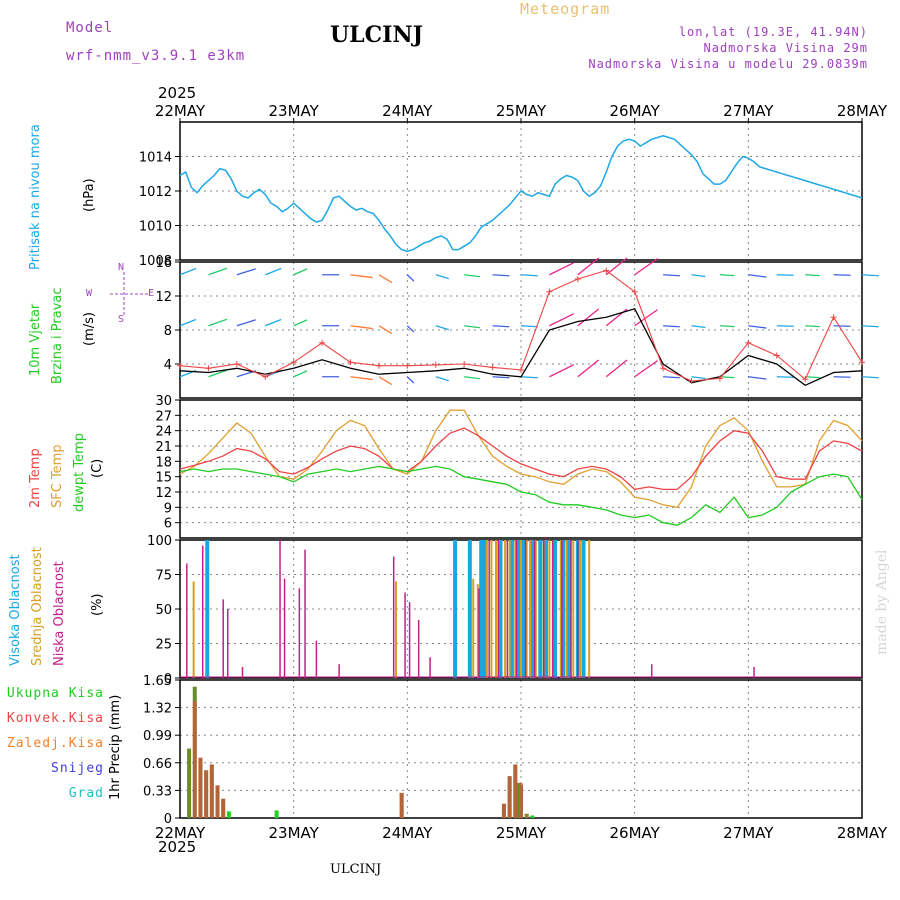  Describe the element at coordinates (635, 833) in the screenshot. I see `date-label-bottom: 26MAY` at that location.